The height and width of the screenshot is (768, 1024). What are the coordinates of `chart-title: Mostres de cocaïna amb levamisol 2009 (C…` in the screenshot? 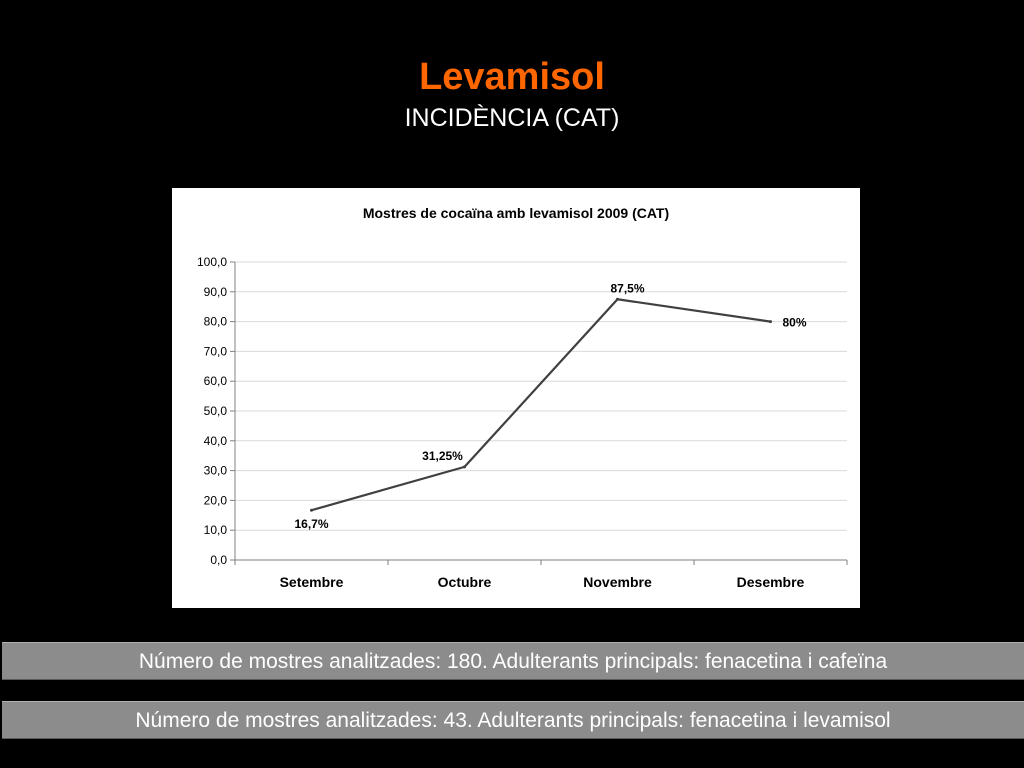 It's located at (516, 213).